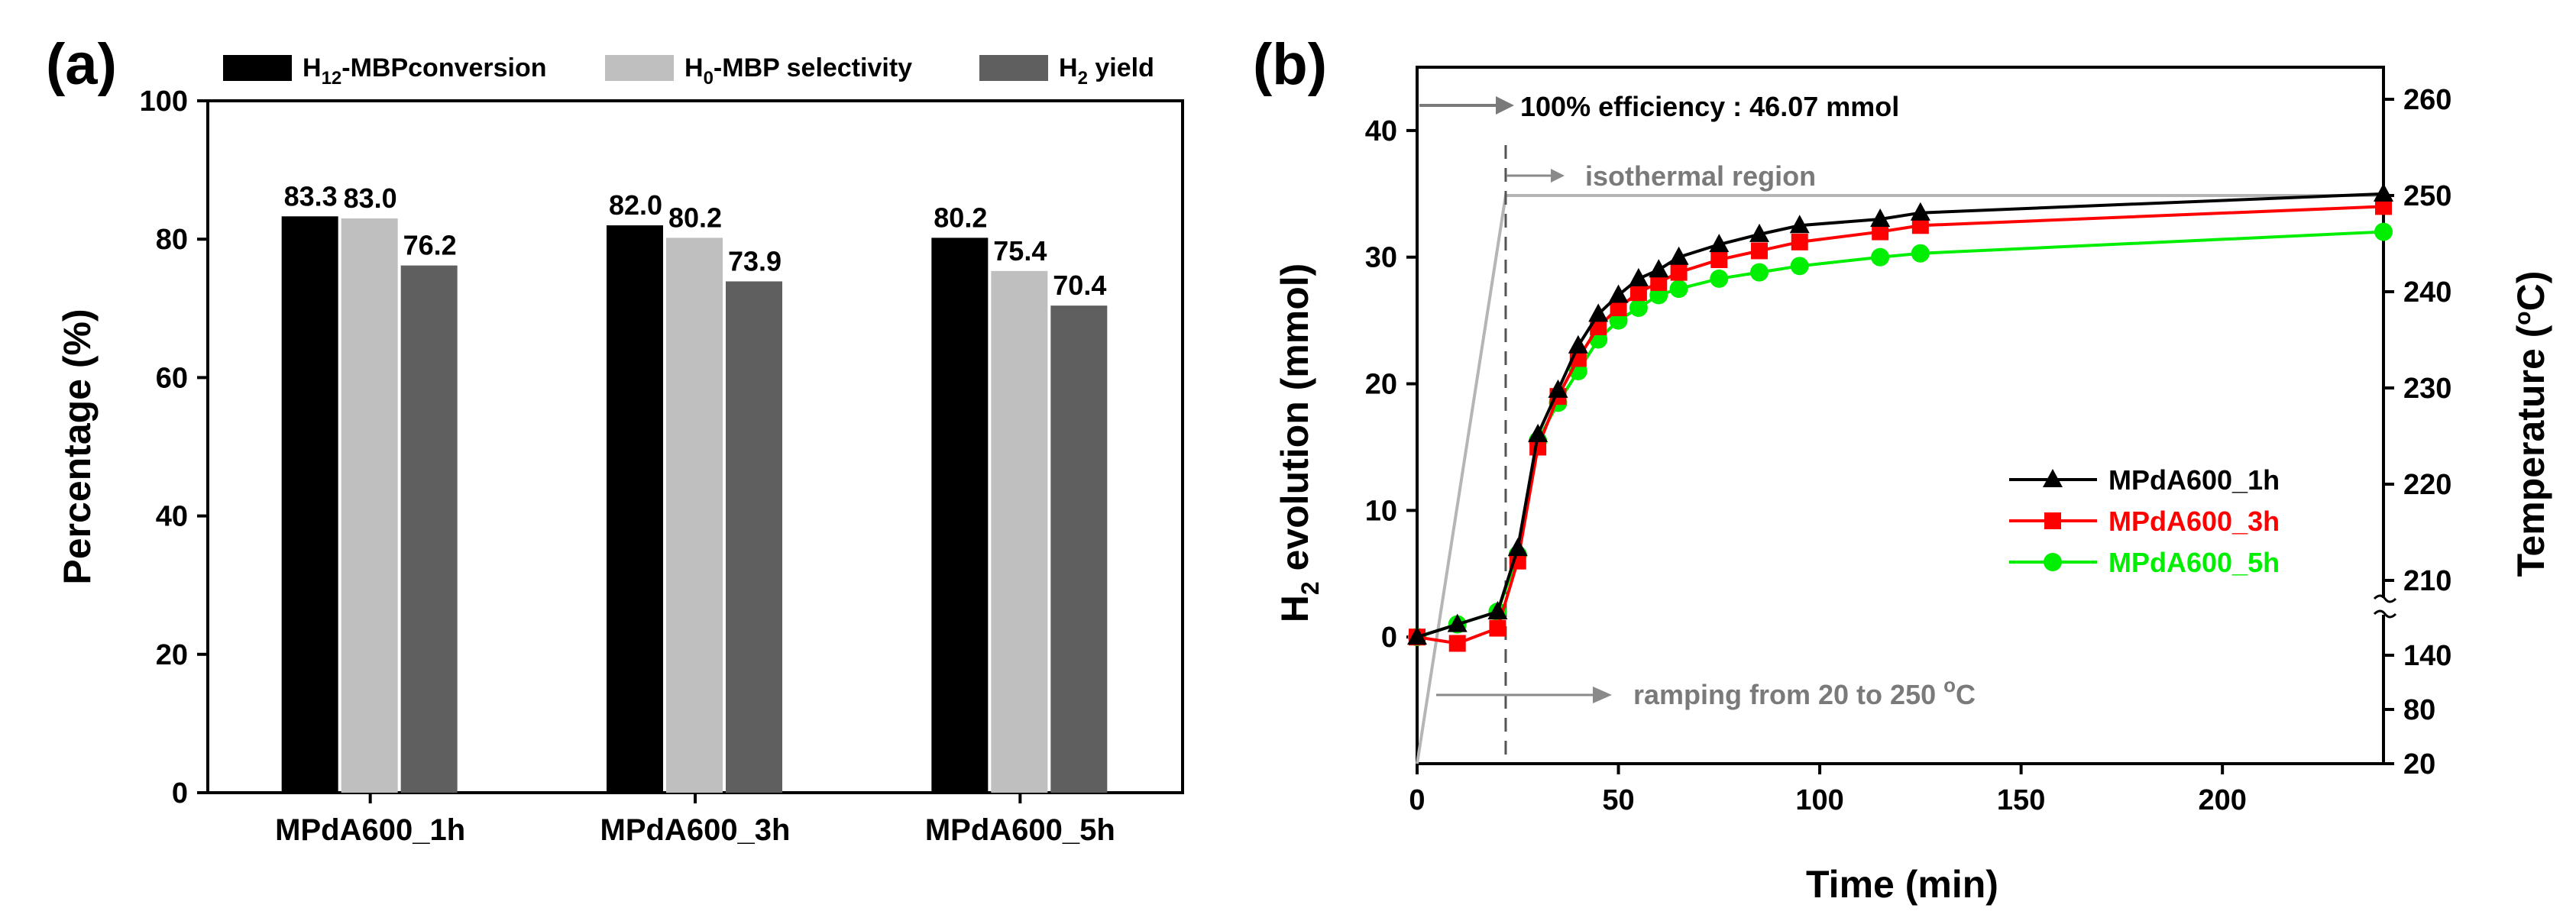  Describe the element at coordinates (1020, 830) in the screenshot. I see `category-label: MPdA600_5h` at that location.